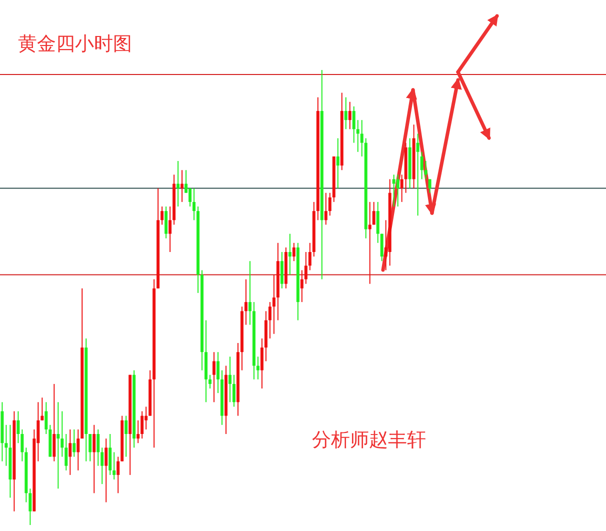 Image resolution: width=606 pixels, height=531 pixels. I want to click on annotation: 分析师赵丰轩, so click(369, 440).